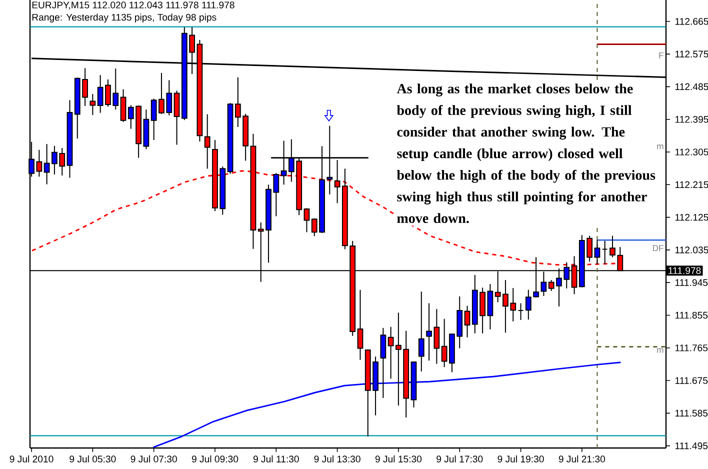  I want to click on y-tick-label: 112.575, so click(691, 54).